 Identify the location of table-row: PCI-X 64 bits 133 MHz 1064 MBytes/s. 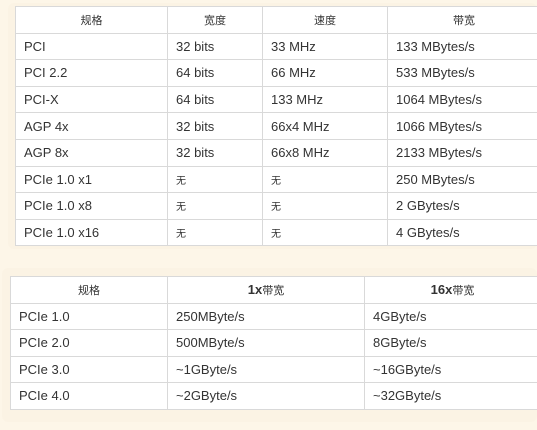
(276, 99).